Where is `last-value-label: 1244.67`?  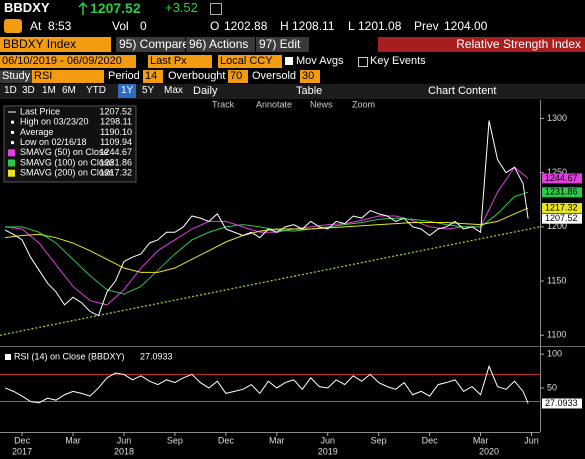
last-value-label: 1244.67 is located at coordinates (561, 178).